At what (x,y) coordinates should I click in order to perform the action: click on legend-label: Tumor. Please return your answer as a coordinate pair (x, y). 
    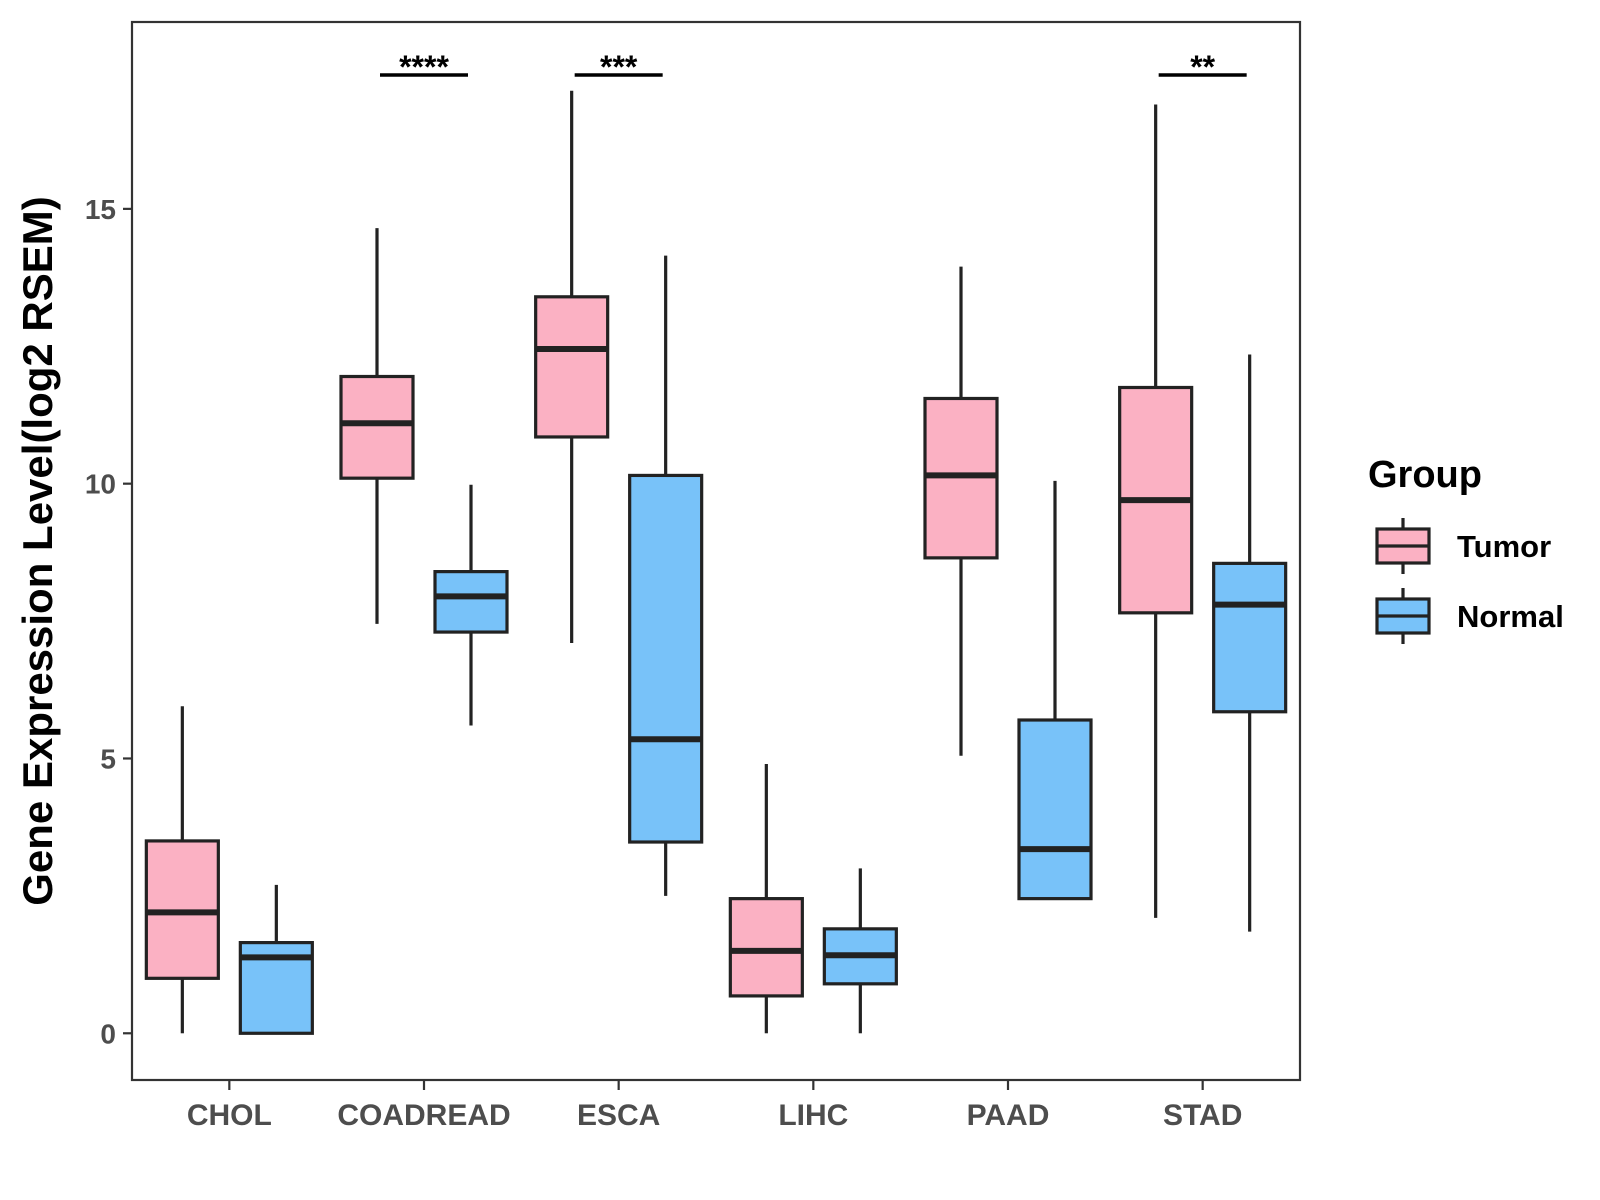
    Looking at the image, I should click on (1504, 546).